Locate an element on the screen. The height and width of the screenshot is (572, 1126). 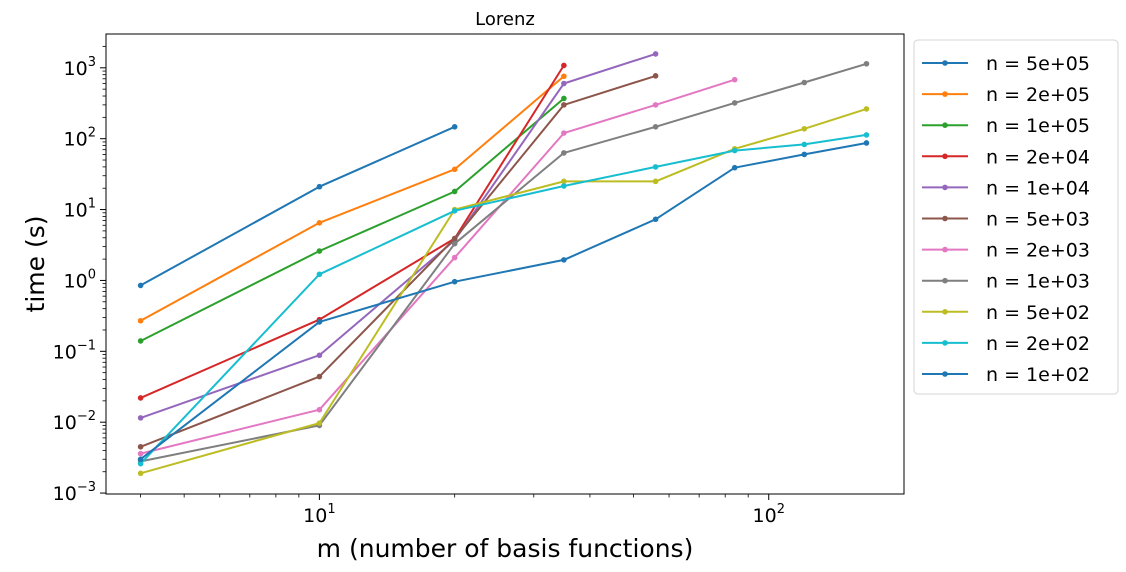
legend-item: n = 2e+02 is located at coordinates (1006, 344).